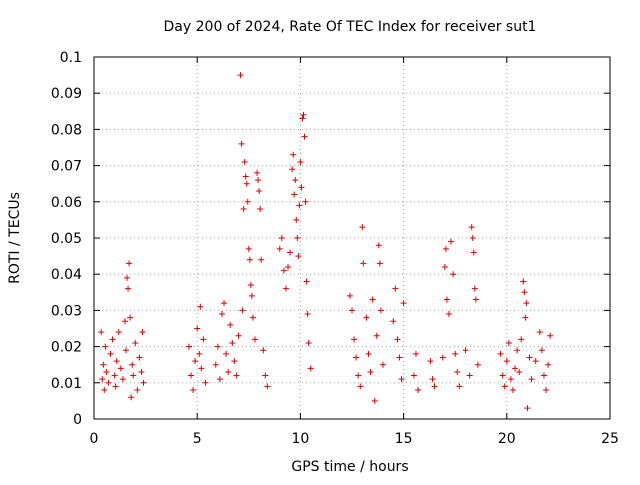 The width and height of the screenshot is (640, 485). I want to click on x-tick-label: 0, so click(94, 439).